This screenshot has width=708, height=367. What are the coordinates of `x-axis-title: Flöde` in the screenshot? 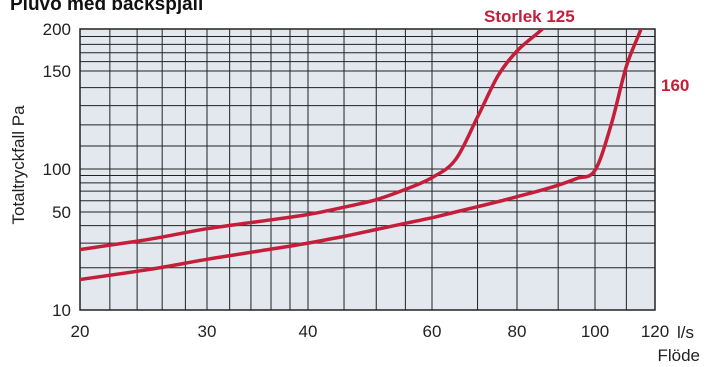 It's located at (678, 355).